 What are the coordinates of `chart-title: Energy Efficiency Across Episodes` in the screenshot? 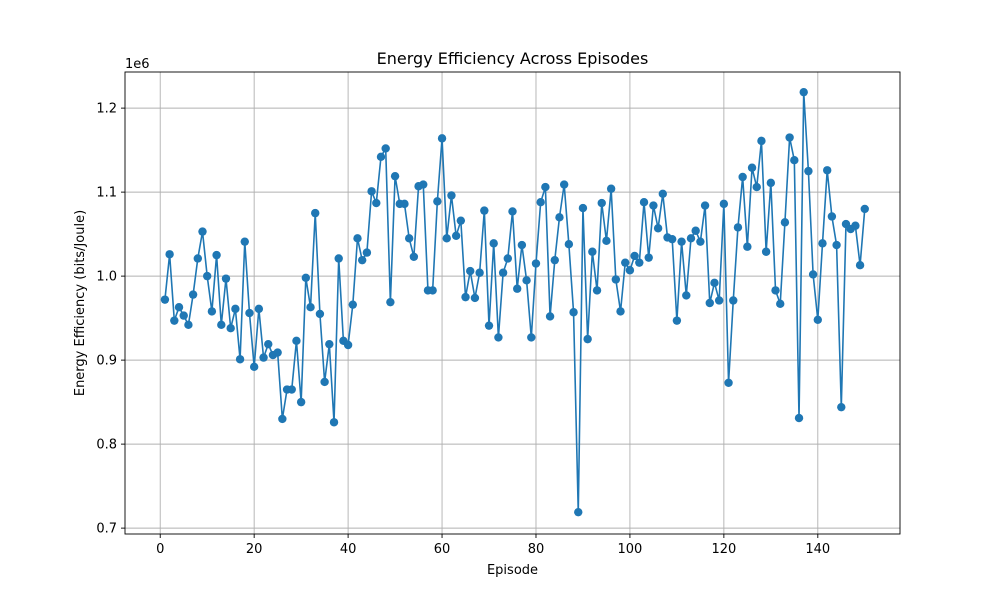 It's located at (513, 58).